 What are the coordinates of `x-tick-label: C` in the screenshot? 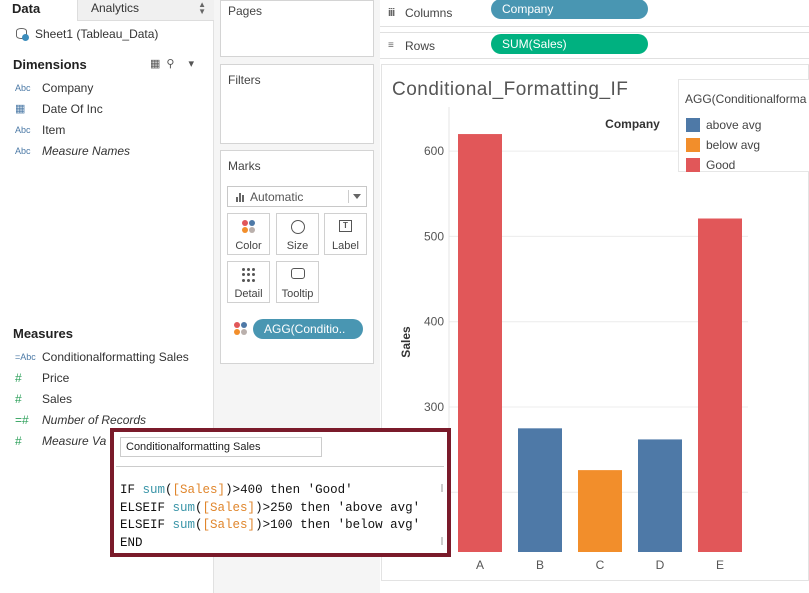 It's located at (600, 565).